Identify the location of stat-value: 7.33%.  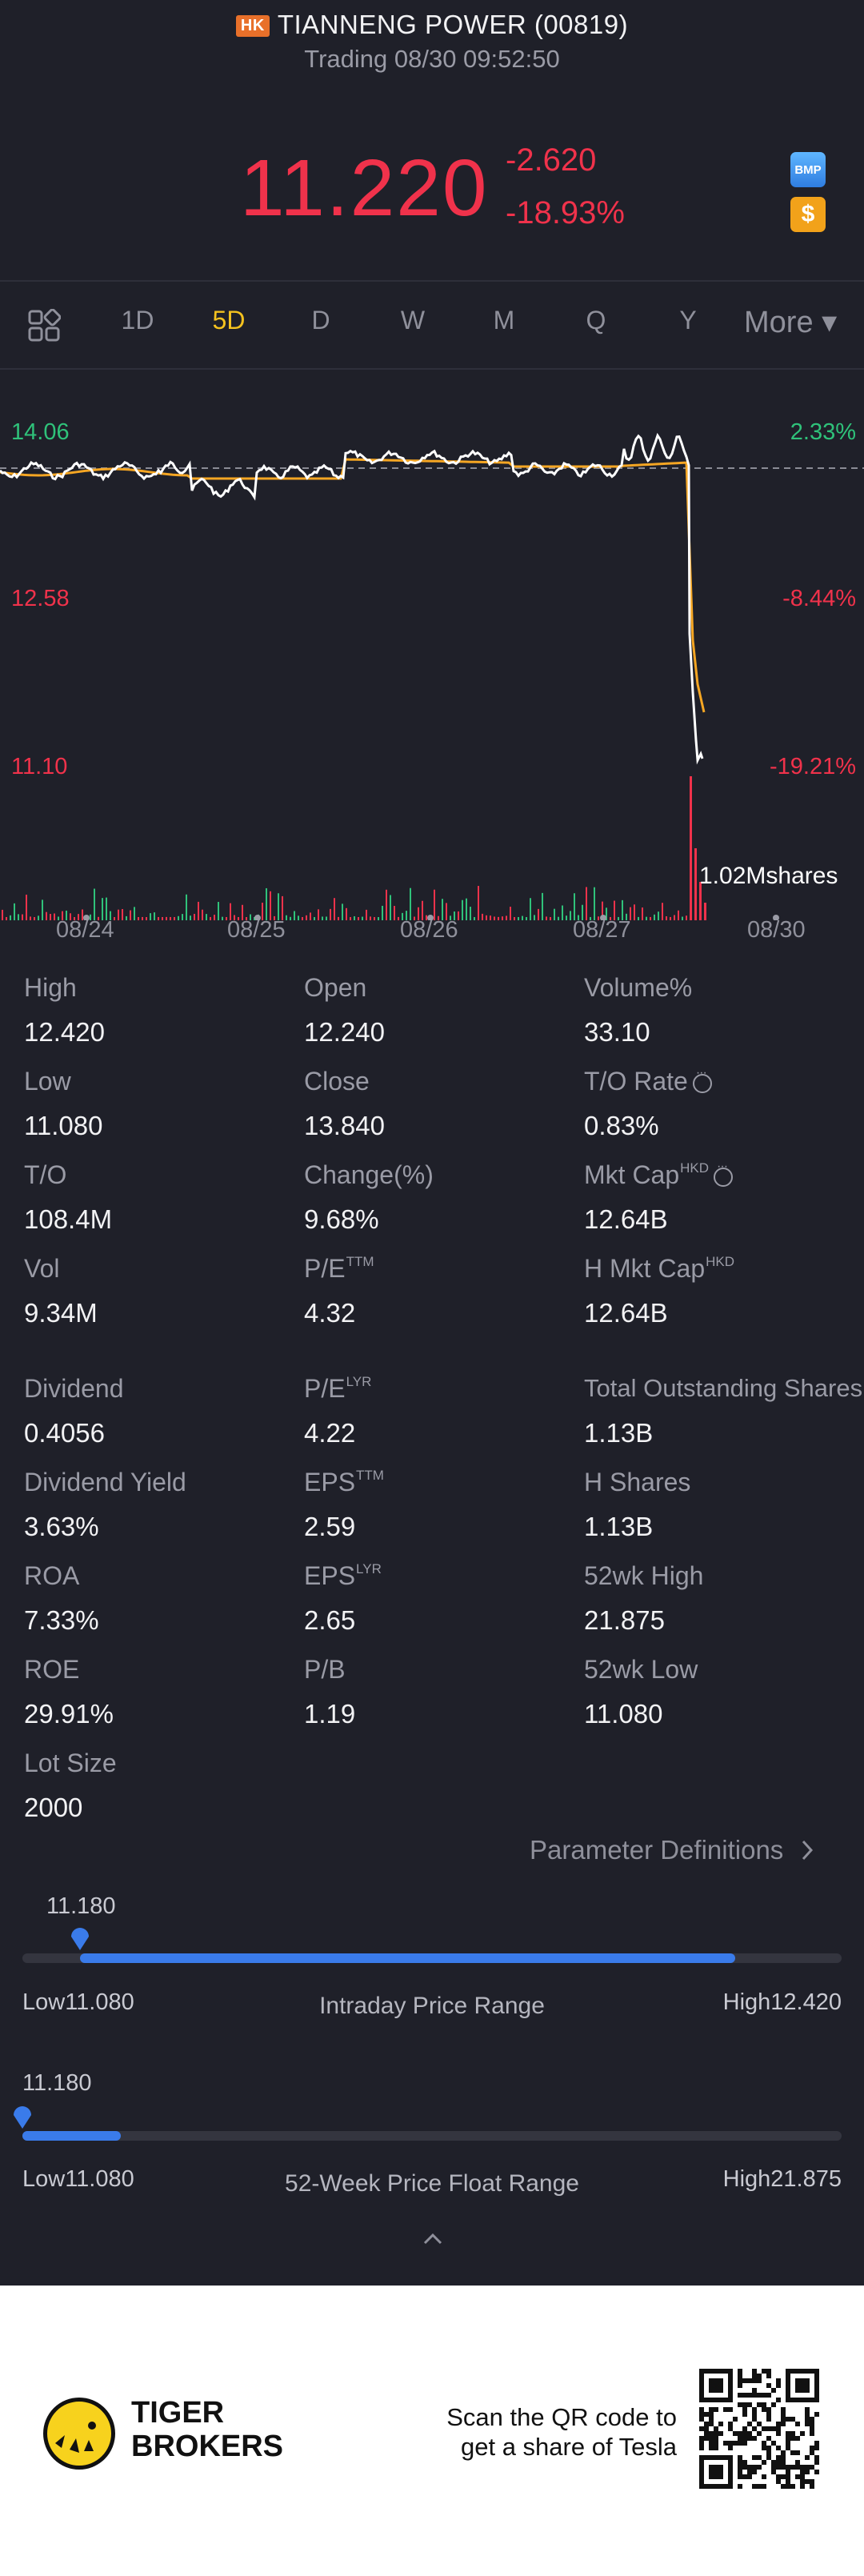
(61, 1620).